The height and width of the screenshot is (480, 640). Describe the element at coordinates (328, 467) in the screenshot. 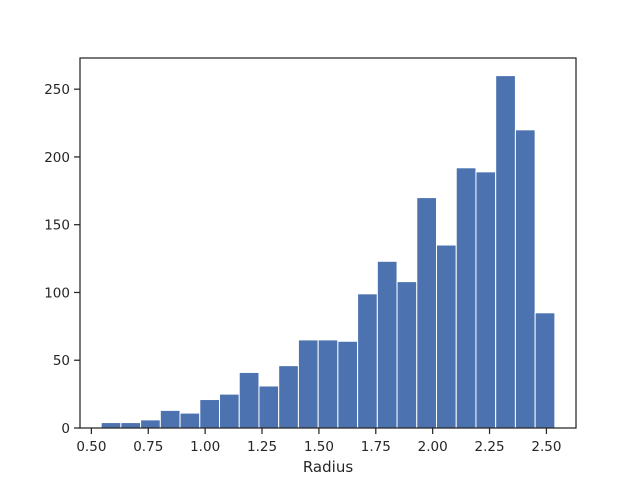

I see `x-axis-label: Radius` at that location.